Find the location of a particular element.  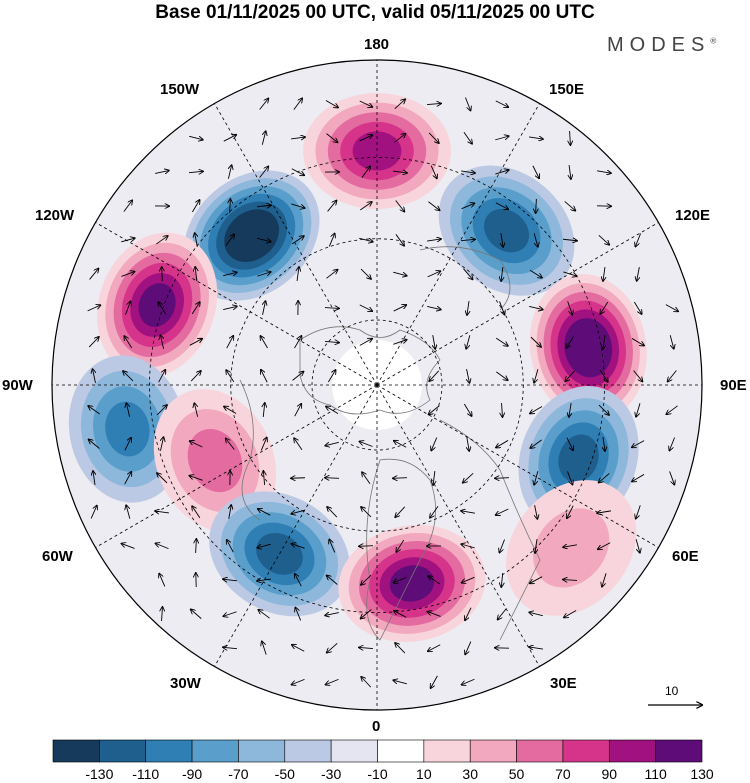

lon-label-150w: 150W is located at coordinates (180, 89).